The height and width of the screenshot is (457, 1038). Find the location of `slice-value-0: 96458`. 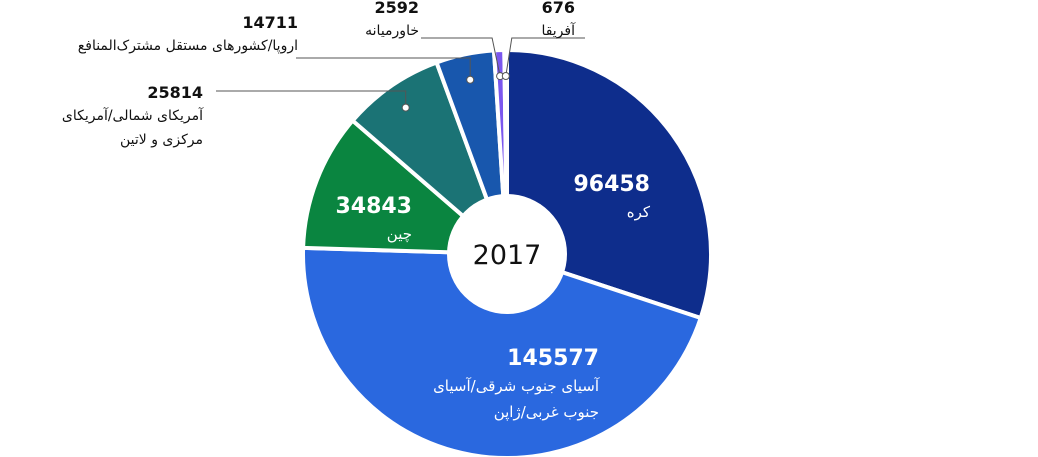

slice-value-0: 96458 is located at coordinates (611, 184).